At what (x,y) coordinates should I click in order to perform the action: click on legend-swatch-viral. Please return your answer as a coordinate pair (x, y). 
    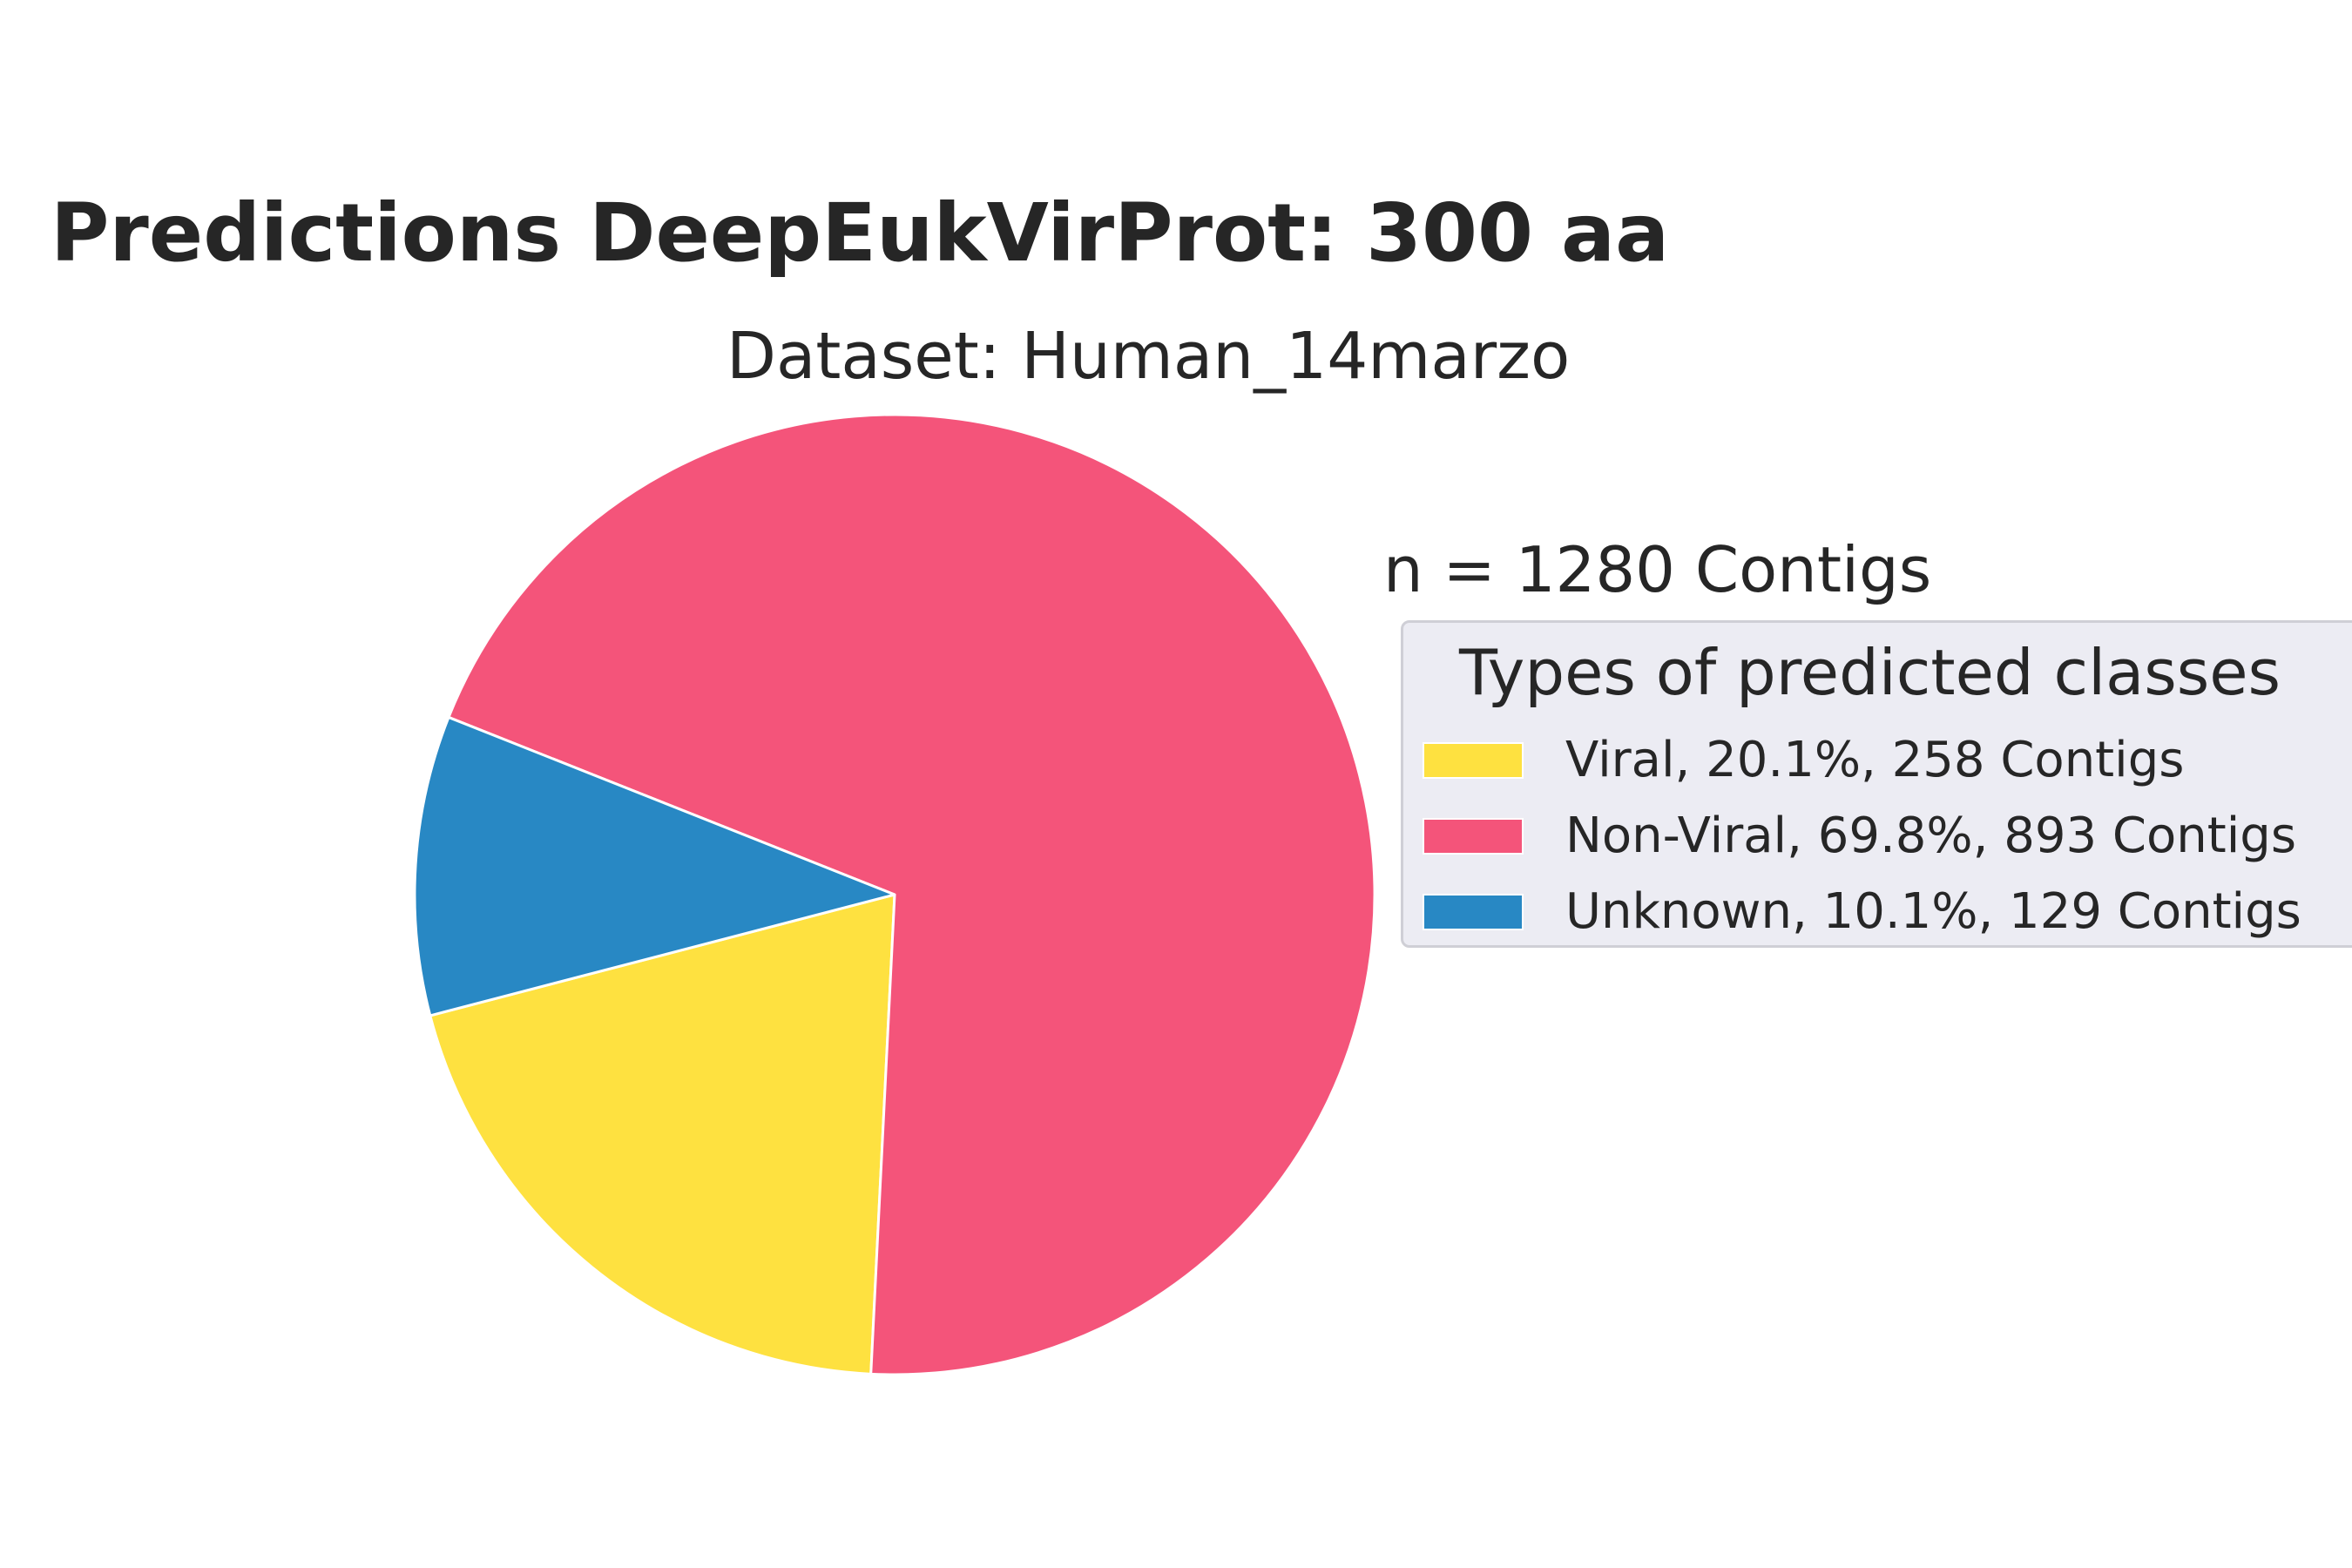
    Looking at the image, I should click on (1473, 761).